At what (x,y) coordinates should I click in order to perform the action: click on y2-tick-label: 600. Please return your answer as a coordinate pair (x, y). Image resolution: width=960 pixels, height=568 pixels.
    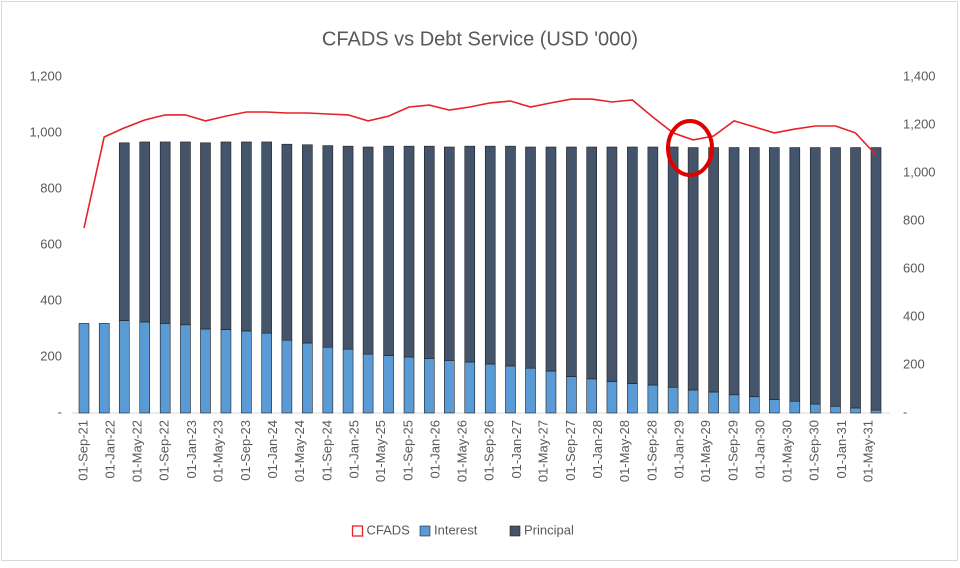
    Looking at the image, I should click on (914, 267).